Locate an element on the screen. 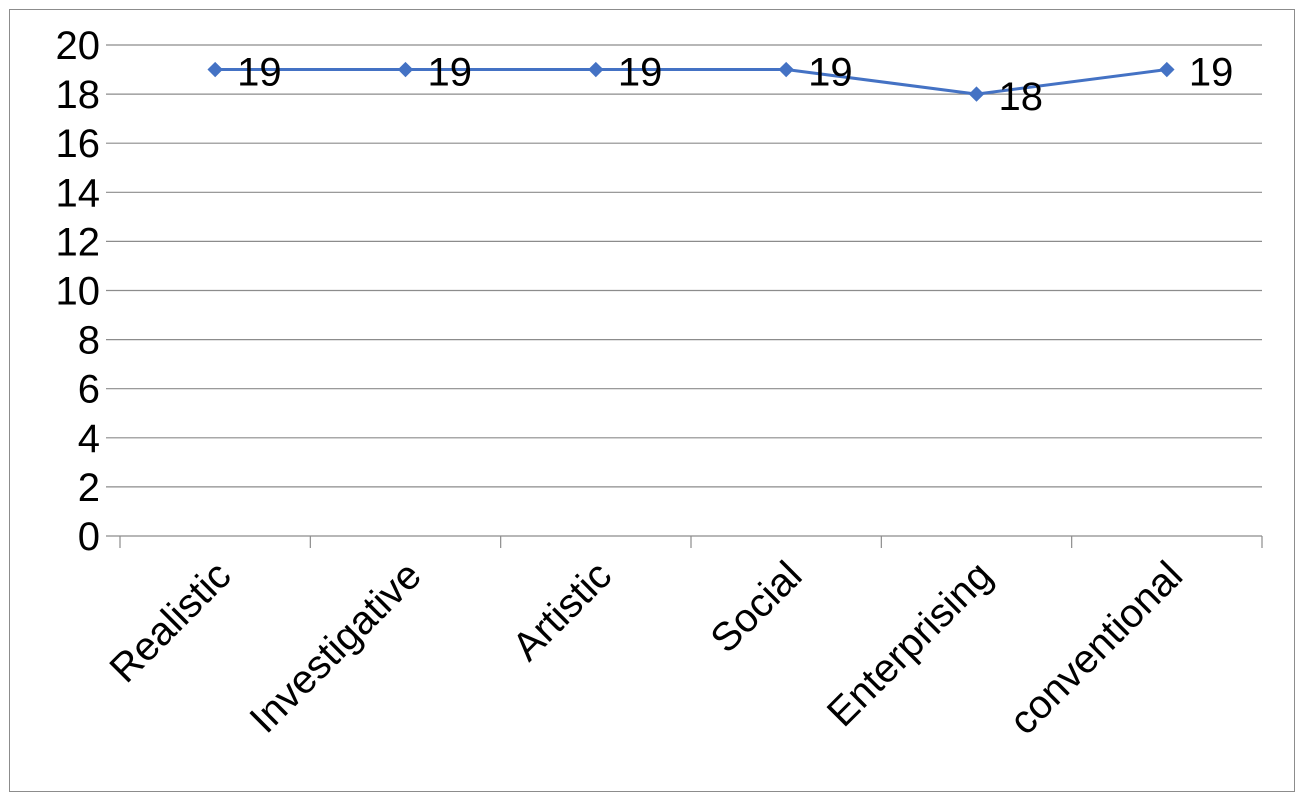 This screenshot has width=1304, height=801. series-line is located at coordinates (691, 82).